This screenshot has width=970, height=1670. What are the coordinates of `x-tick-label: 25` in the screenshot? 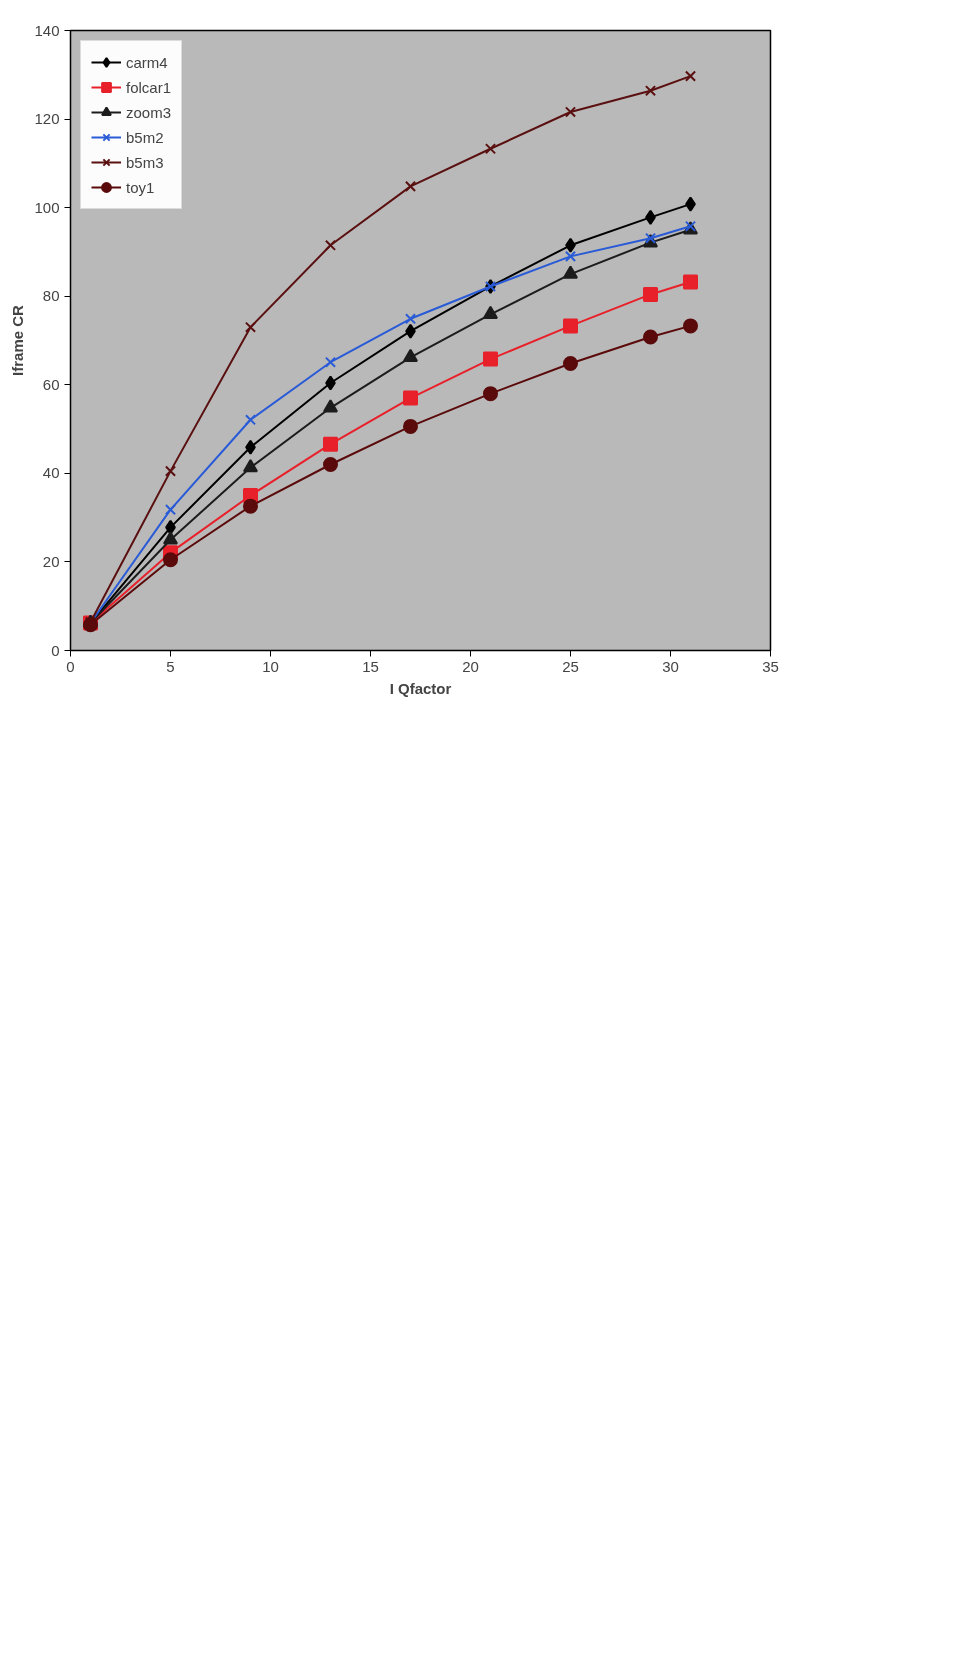 It's located at (570, 666).